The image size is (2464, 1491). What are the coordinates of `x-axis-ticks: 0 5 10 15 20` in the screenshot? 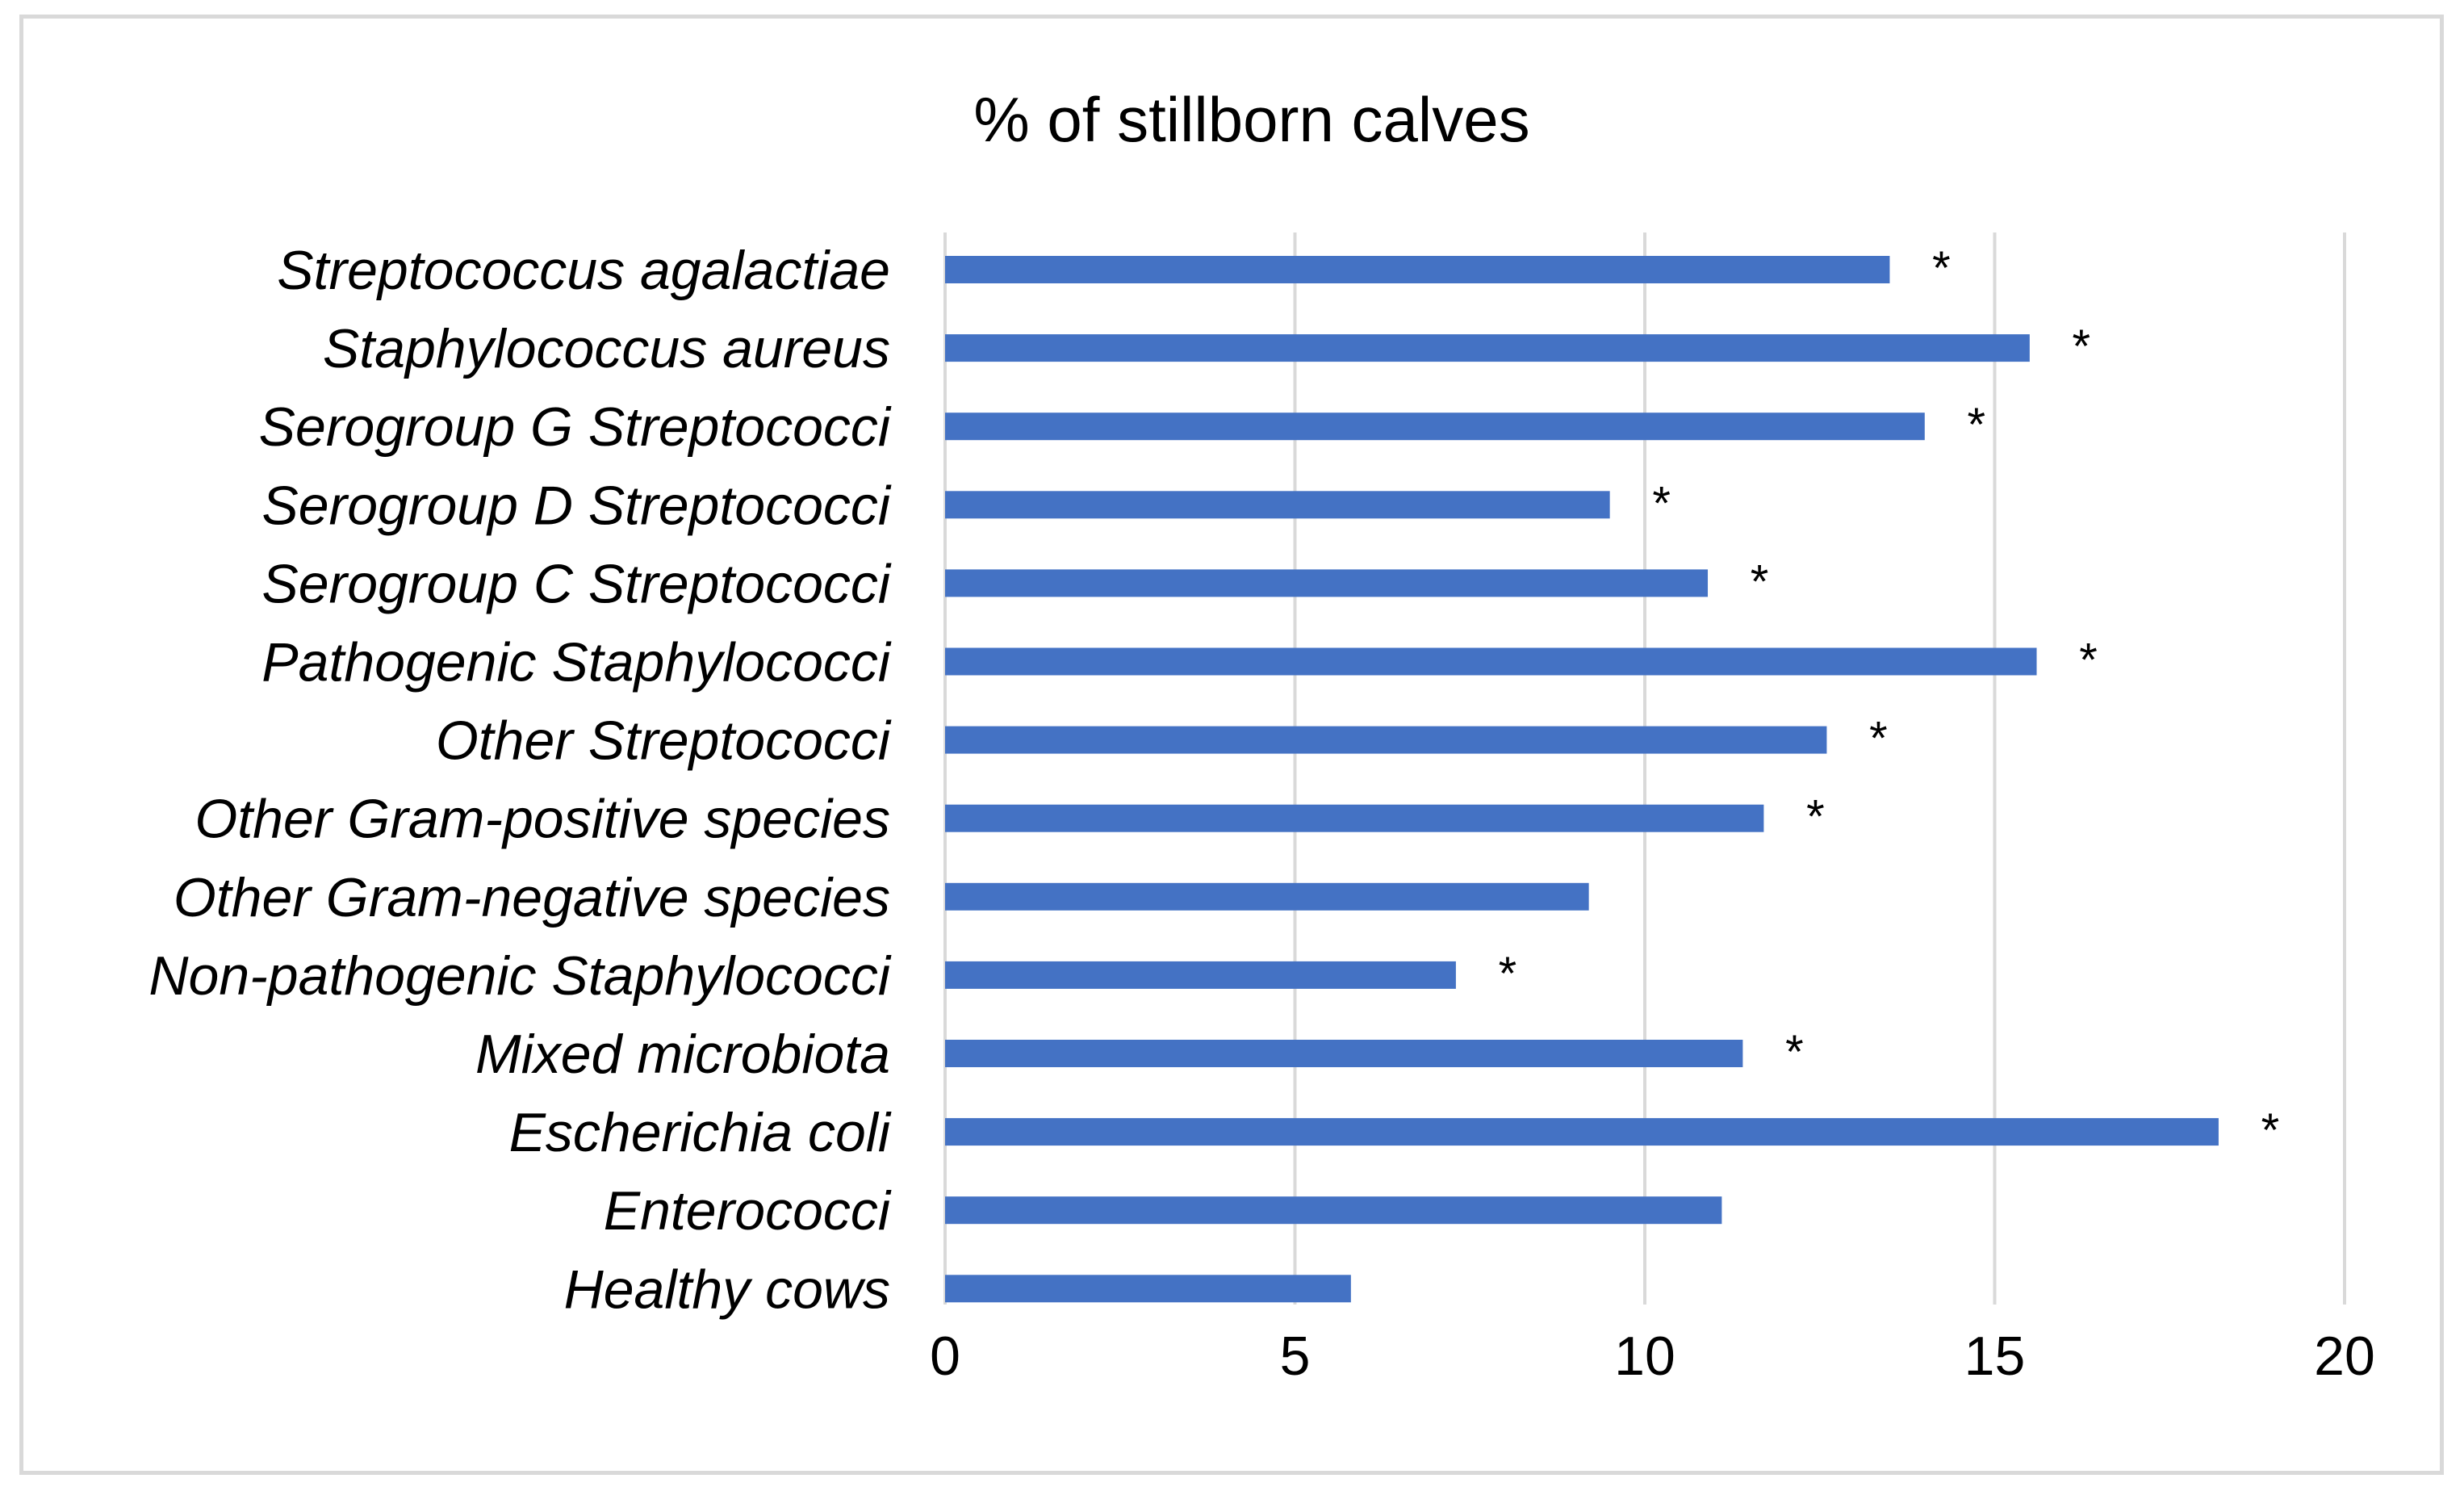 It's located at (1652, 1356).